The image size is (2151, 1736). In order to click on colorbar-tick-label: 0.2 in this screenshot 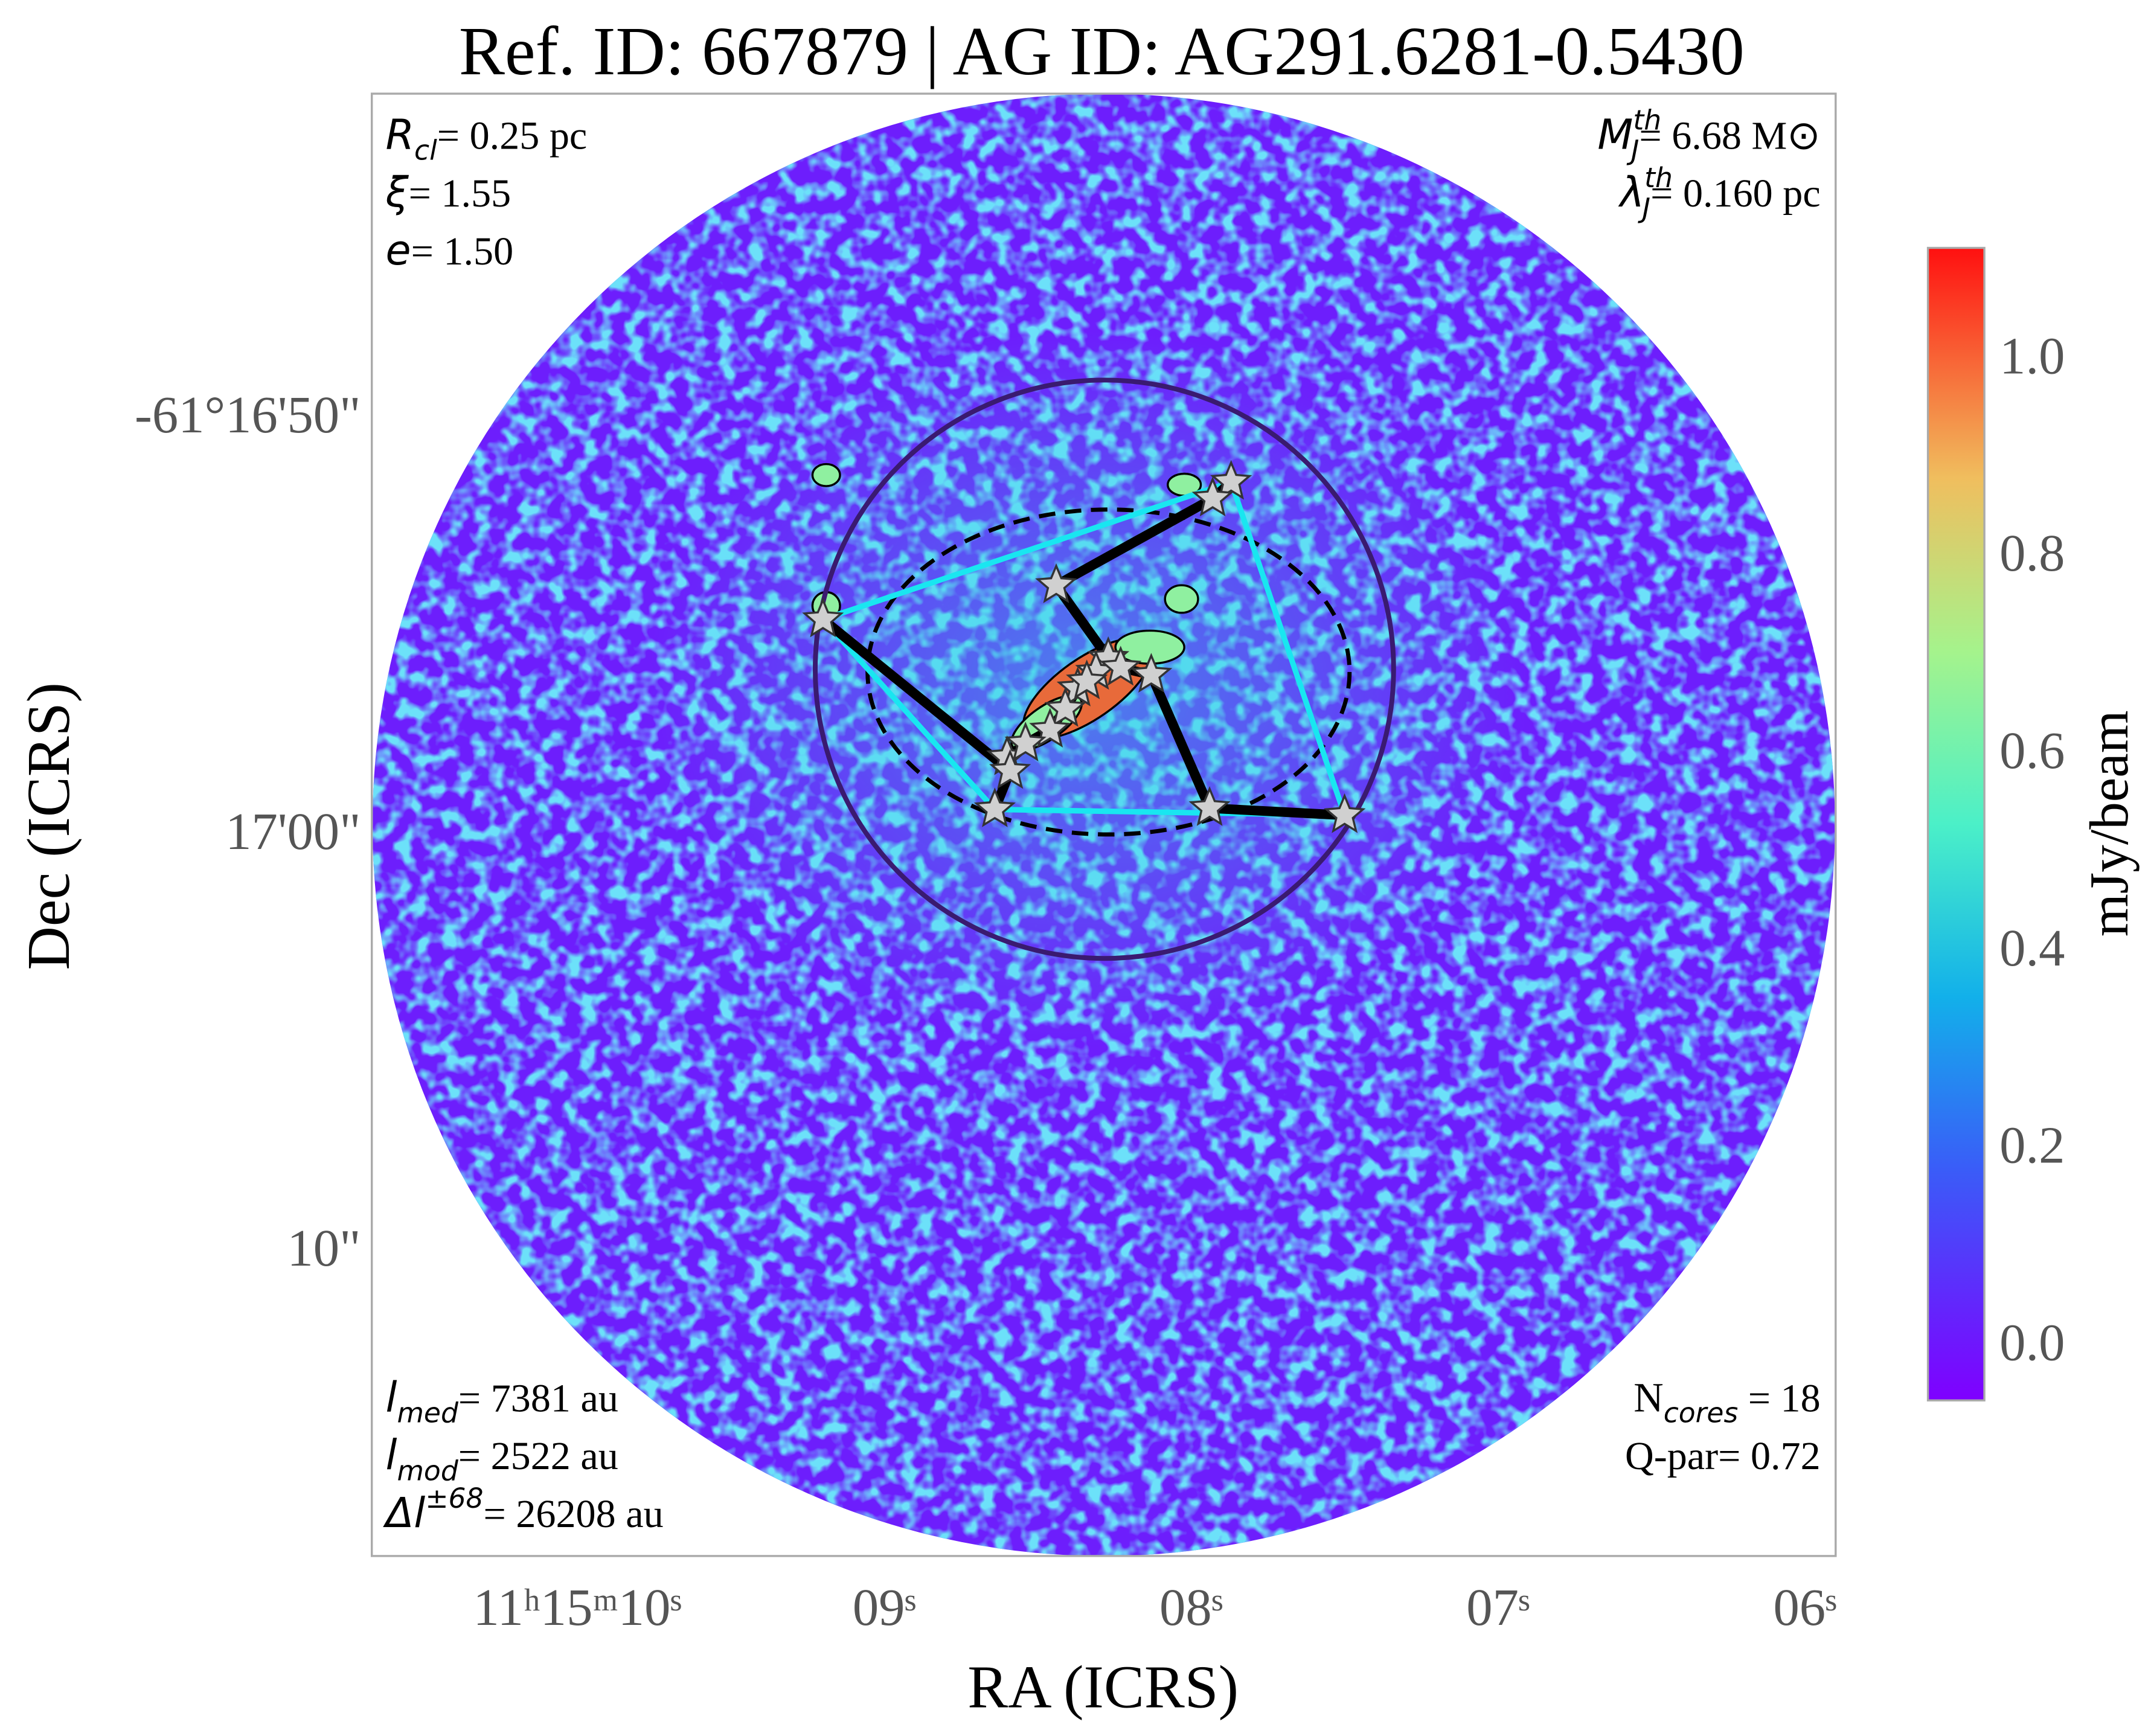, I will do `click(2032, 1145)`.